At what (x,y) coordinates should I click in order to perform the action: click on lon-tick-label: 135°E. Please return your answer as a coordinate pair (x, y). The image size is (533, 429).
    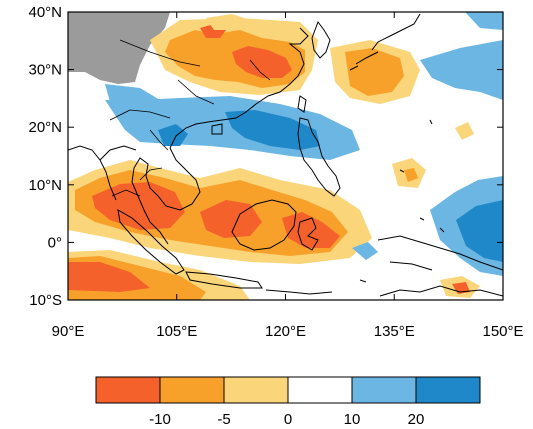
    Looking at the image, I should click on (394, 331).